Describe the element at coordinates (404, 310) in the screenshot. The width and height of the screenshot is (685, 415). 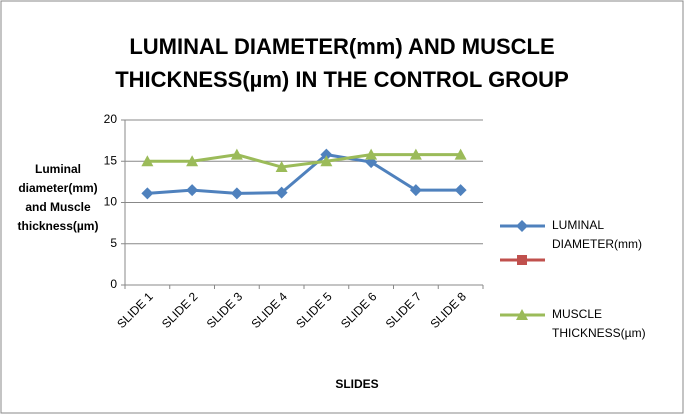
I see `x-tick-label: SLIDE 7` at that location.